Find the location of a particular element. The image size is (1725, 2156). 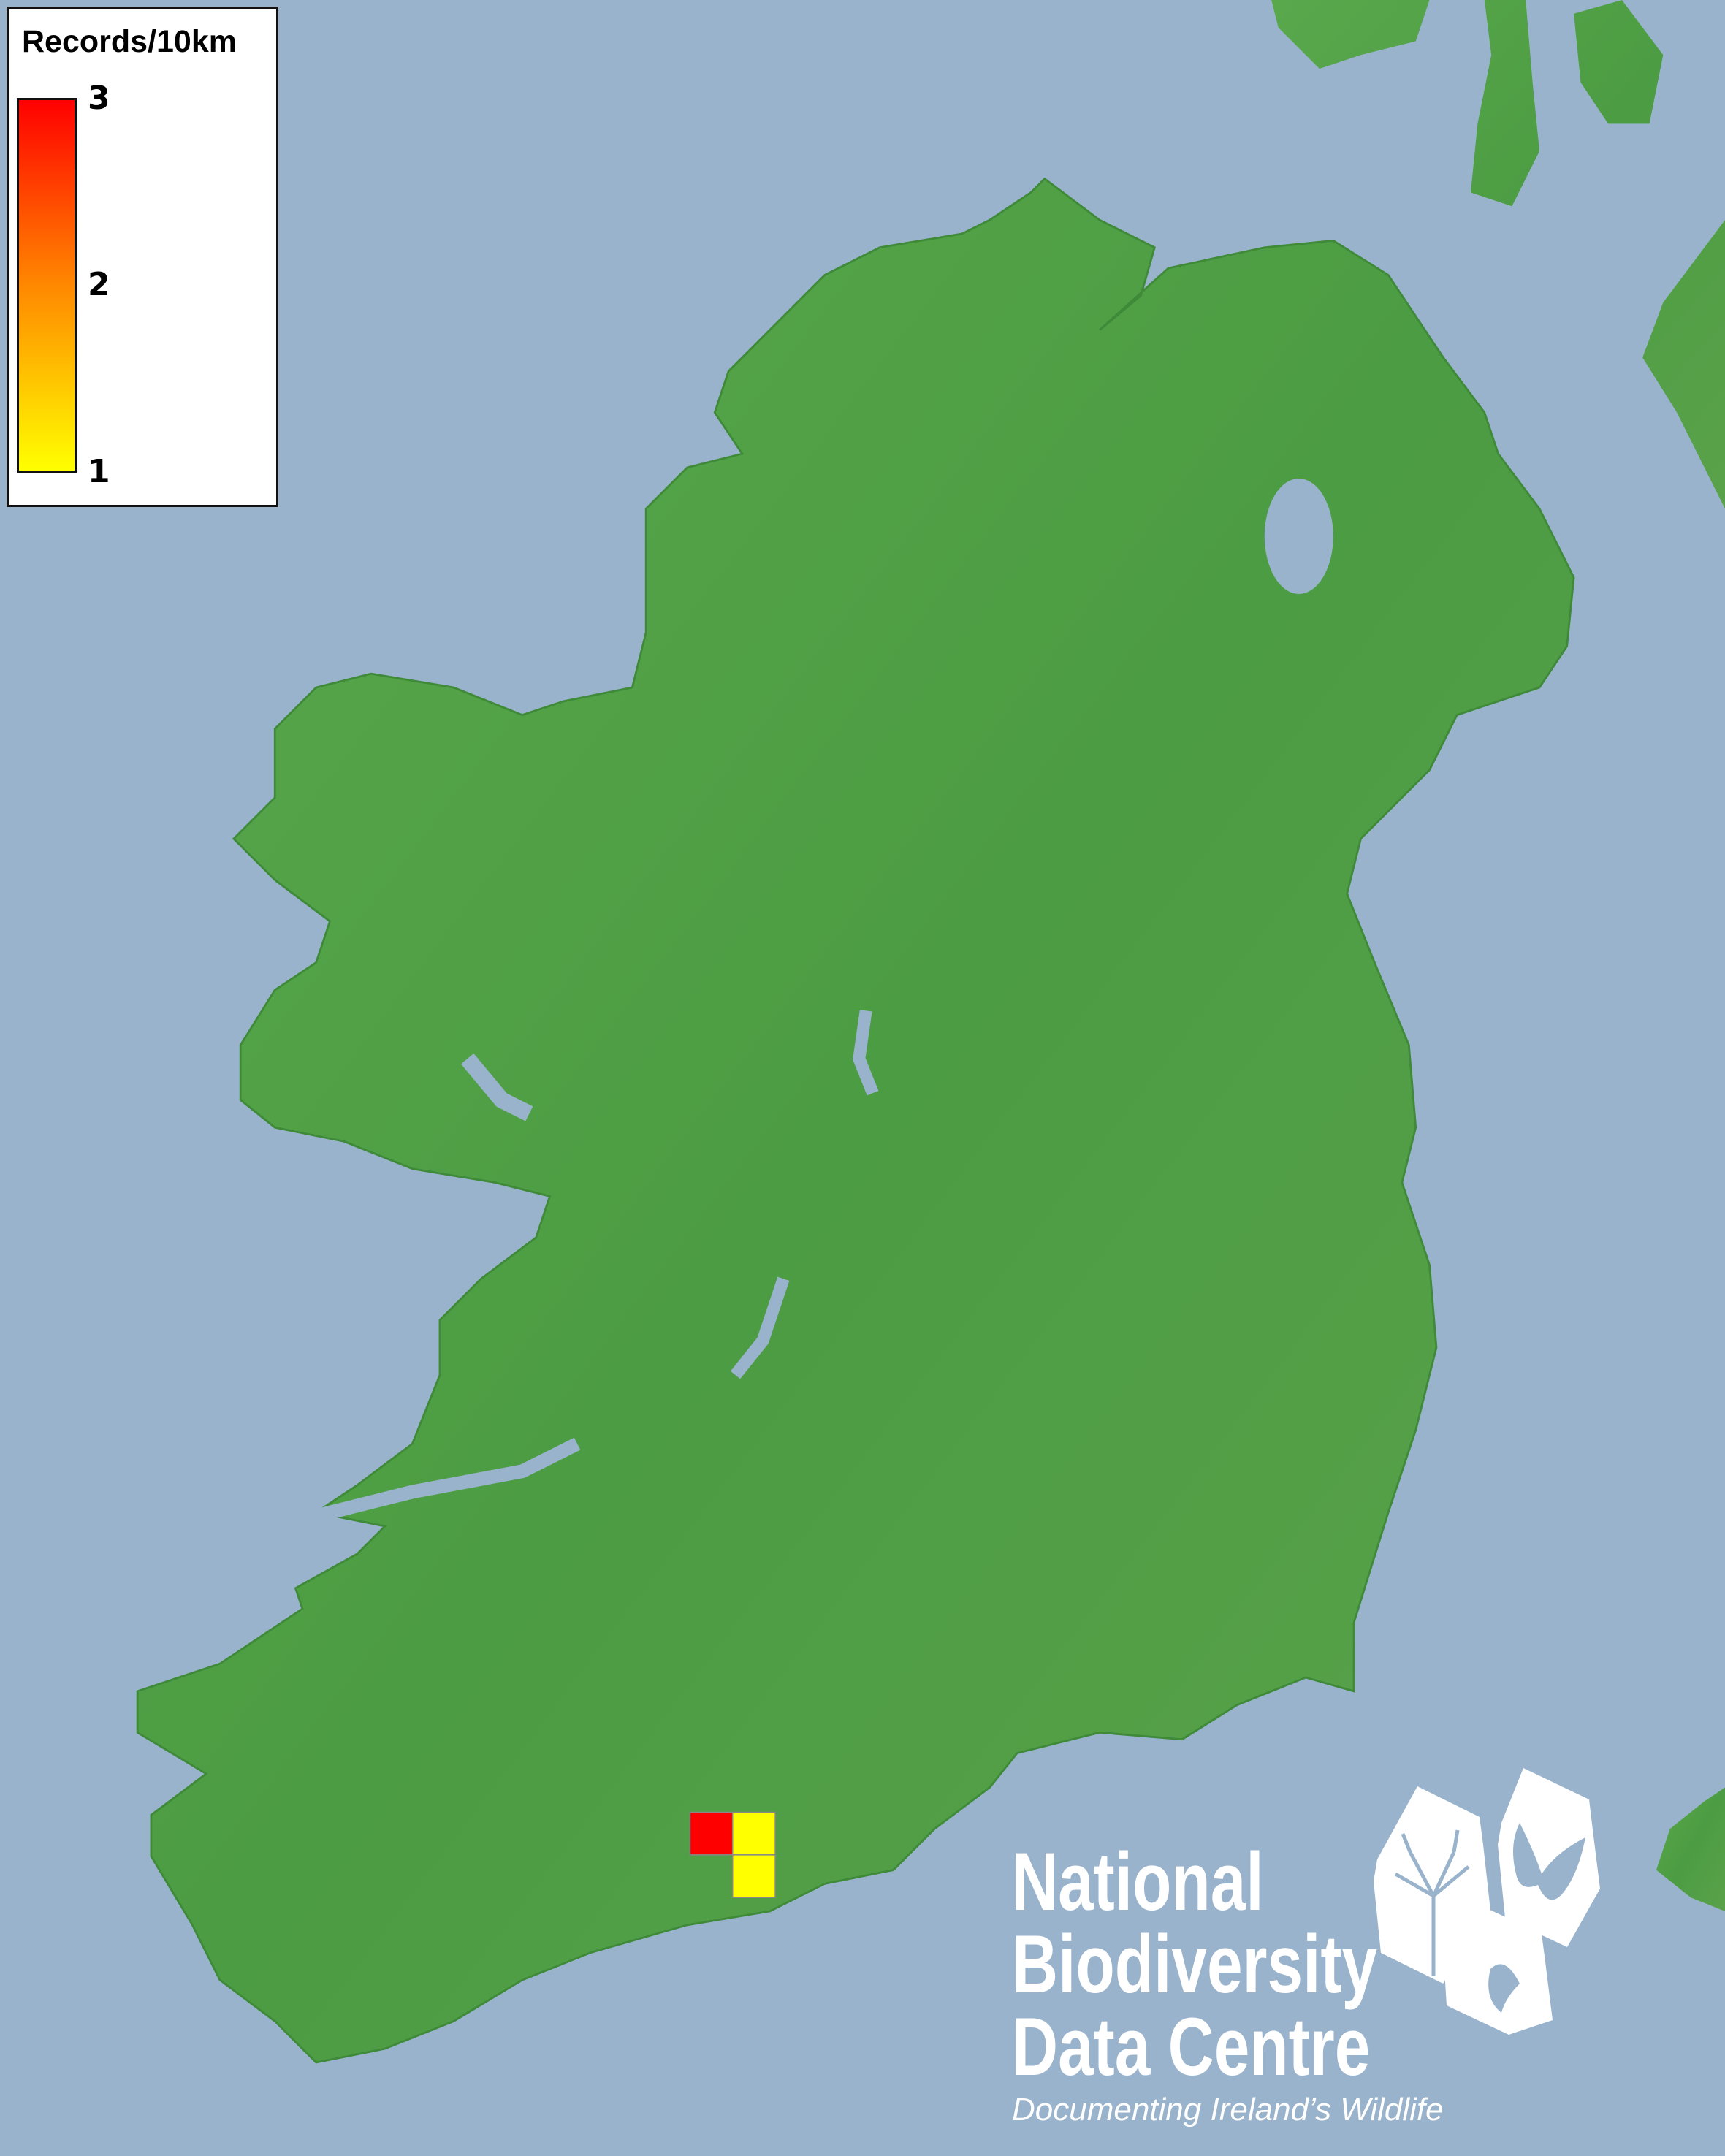

legend-colorbar is located at coordinates (47, 285).